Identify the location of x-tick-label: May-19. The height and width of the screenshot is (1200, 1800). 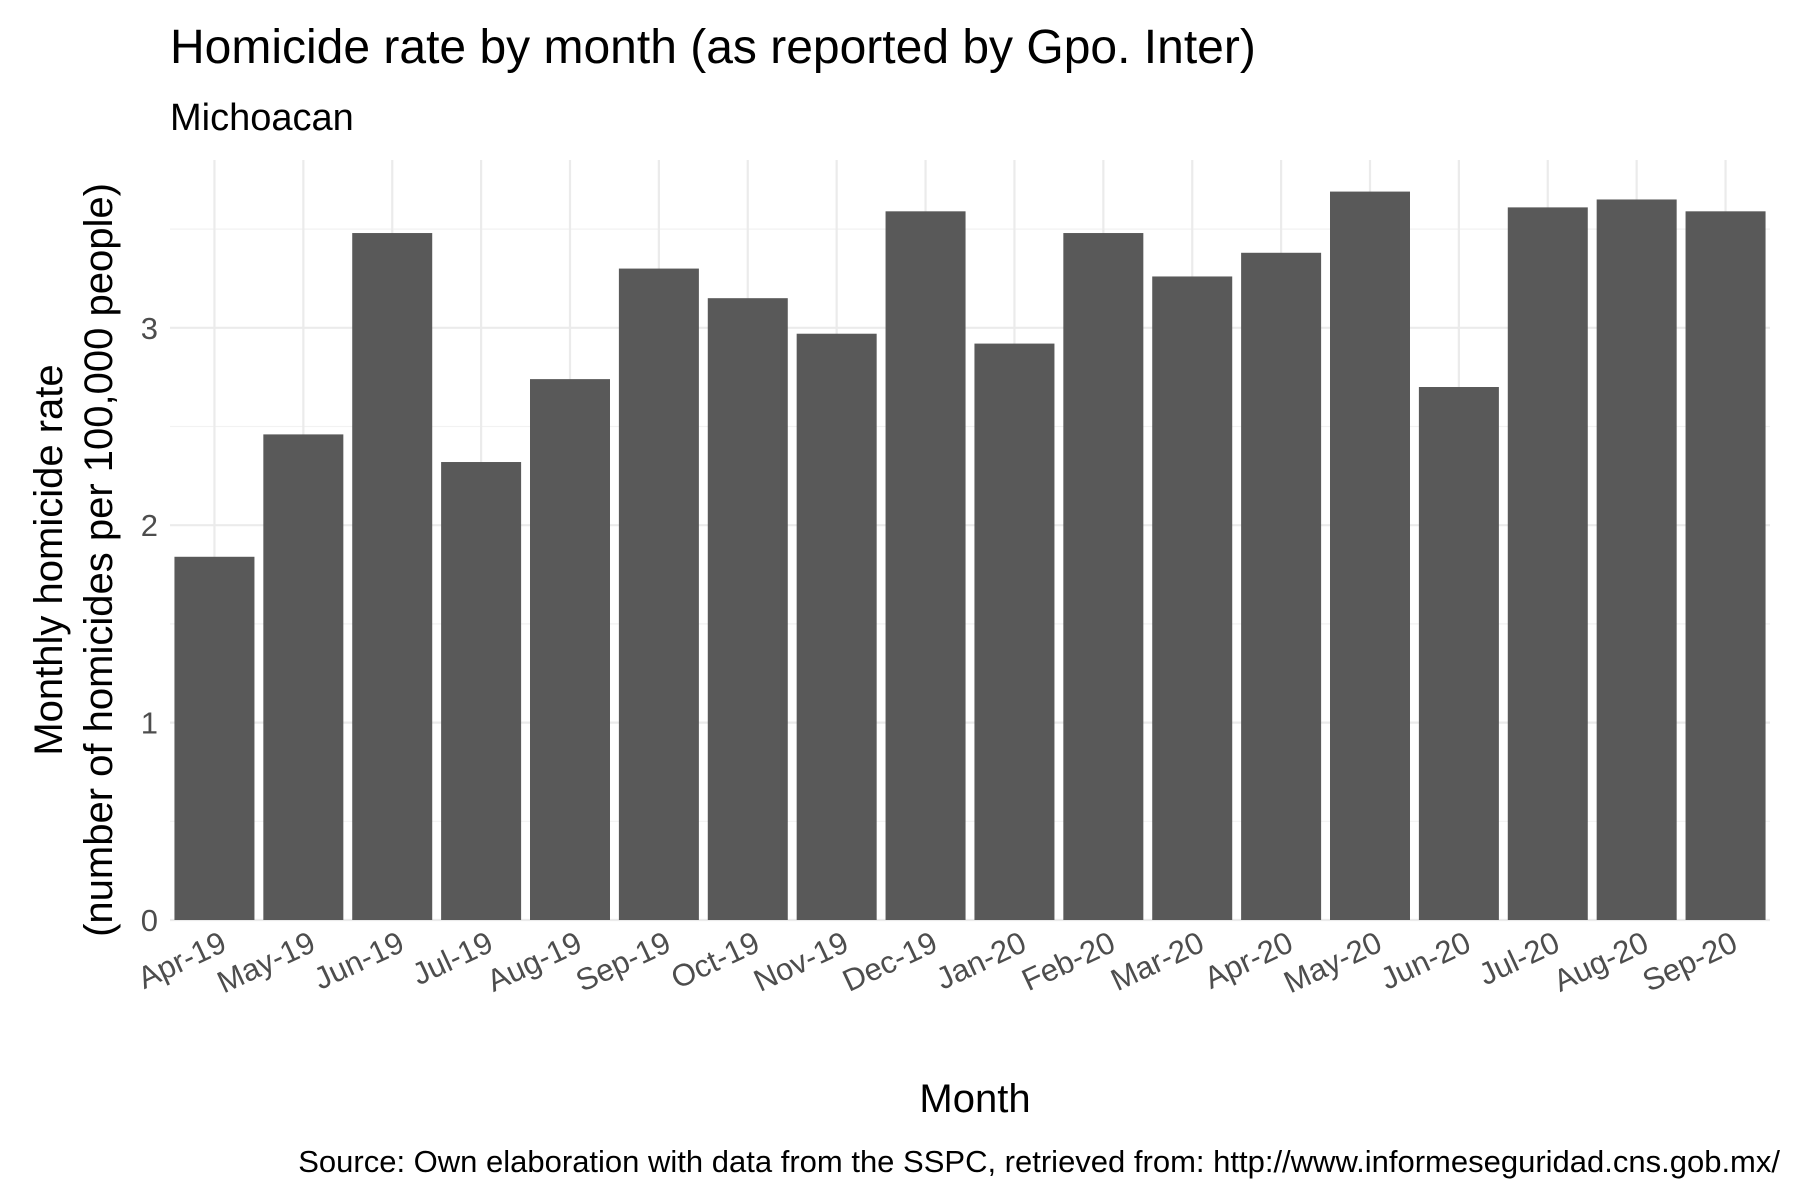
(266, 962).